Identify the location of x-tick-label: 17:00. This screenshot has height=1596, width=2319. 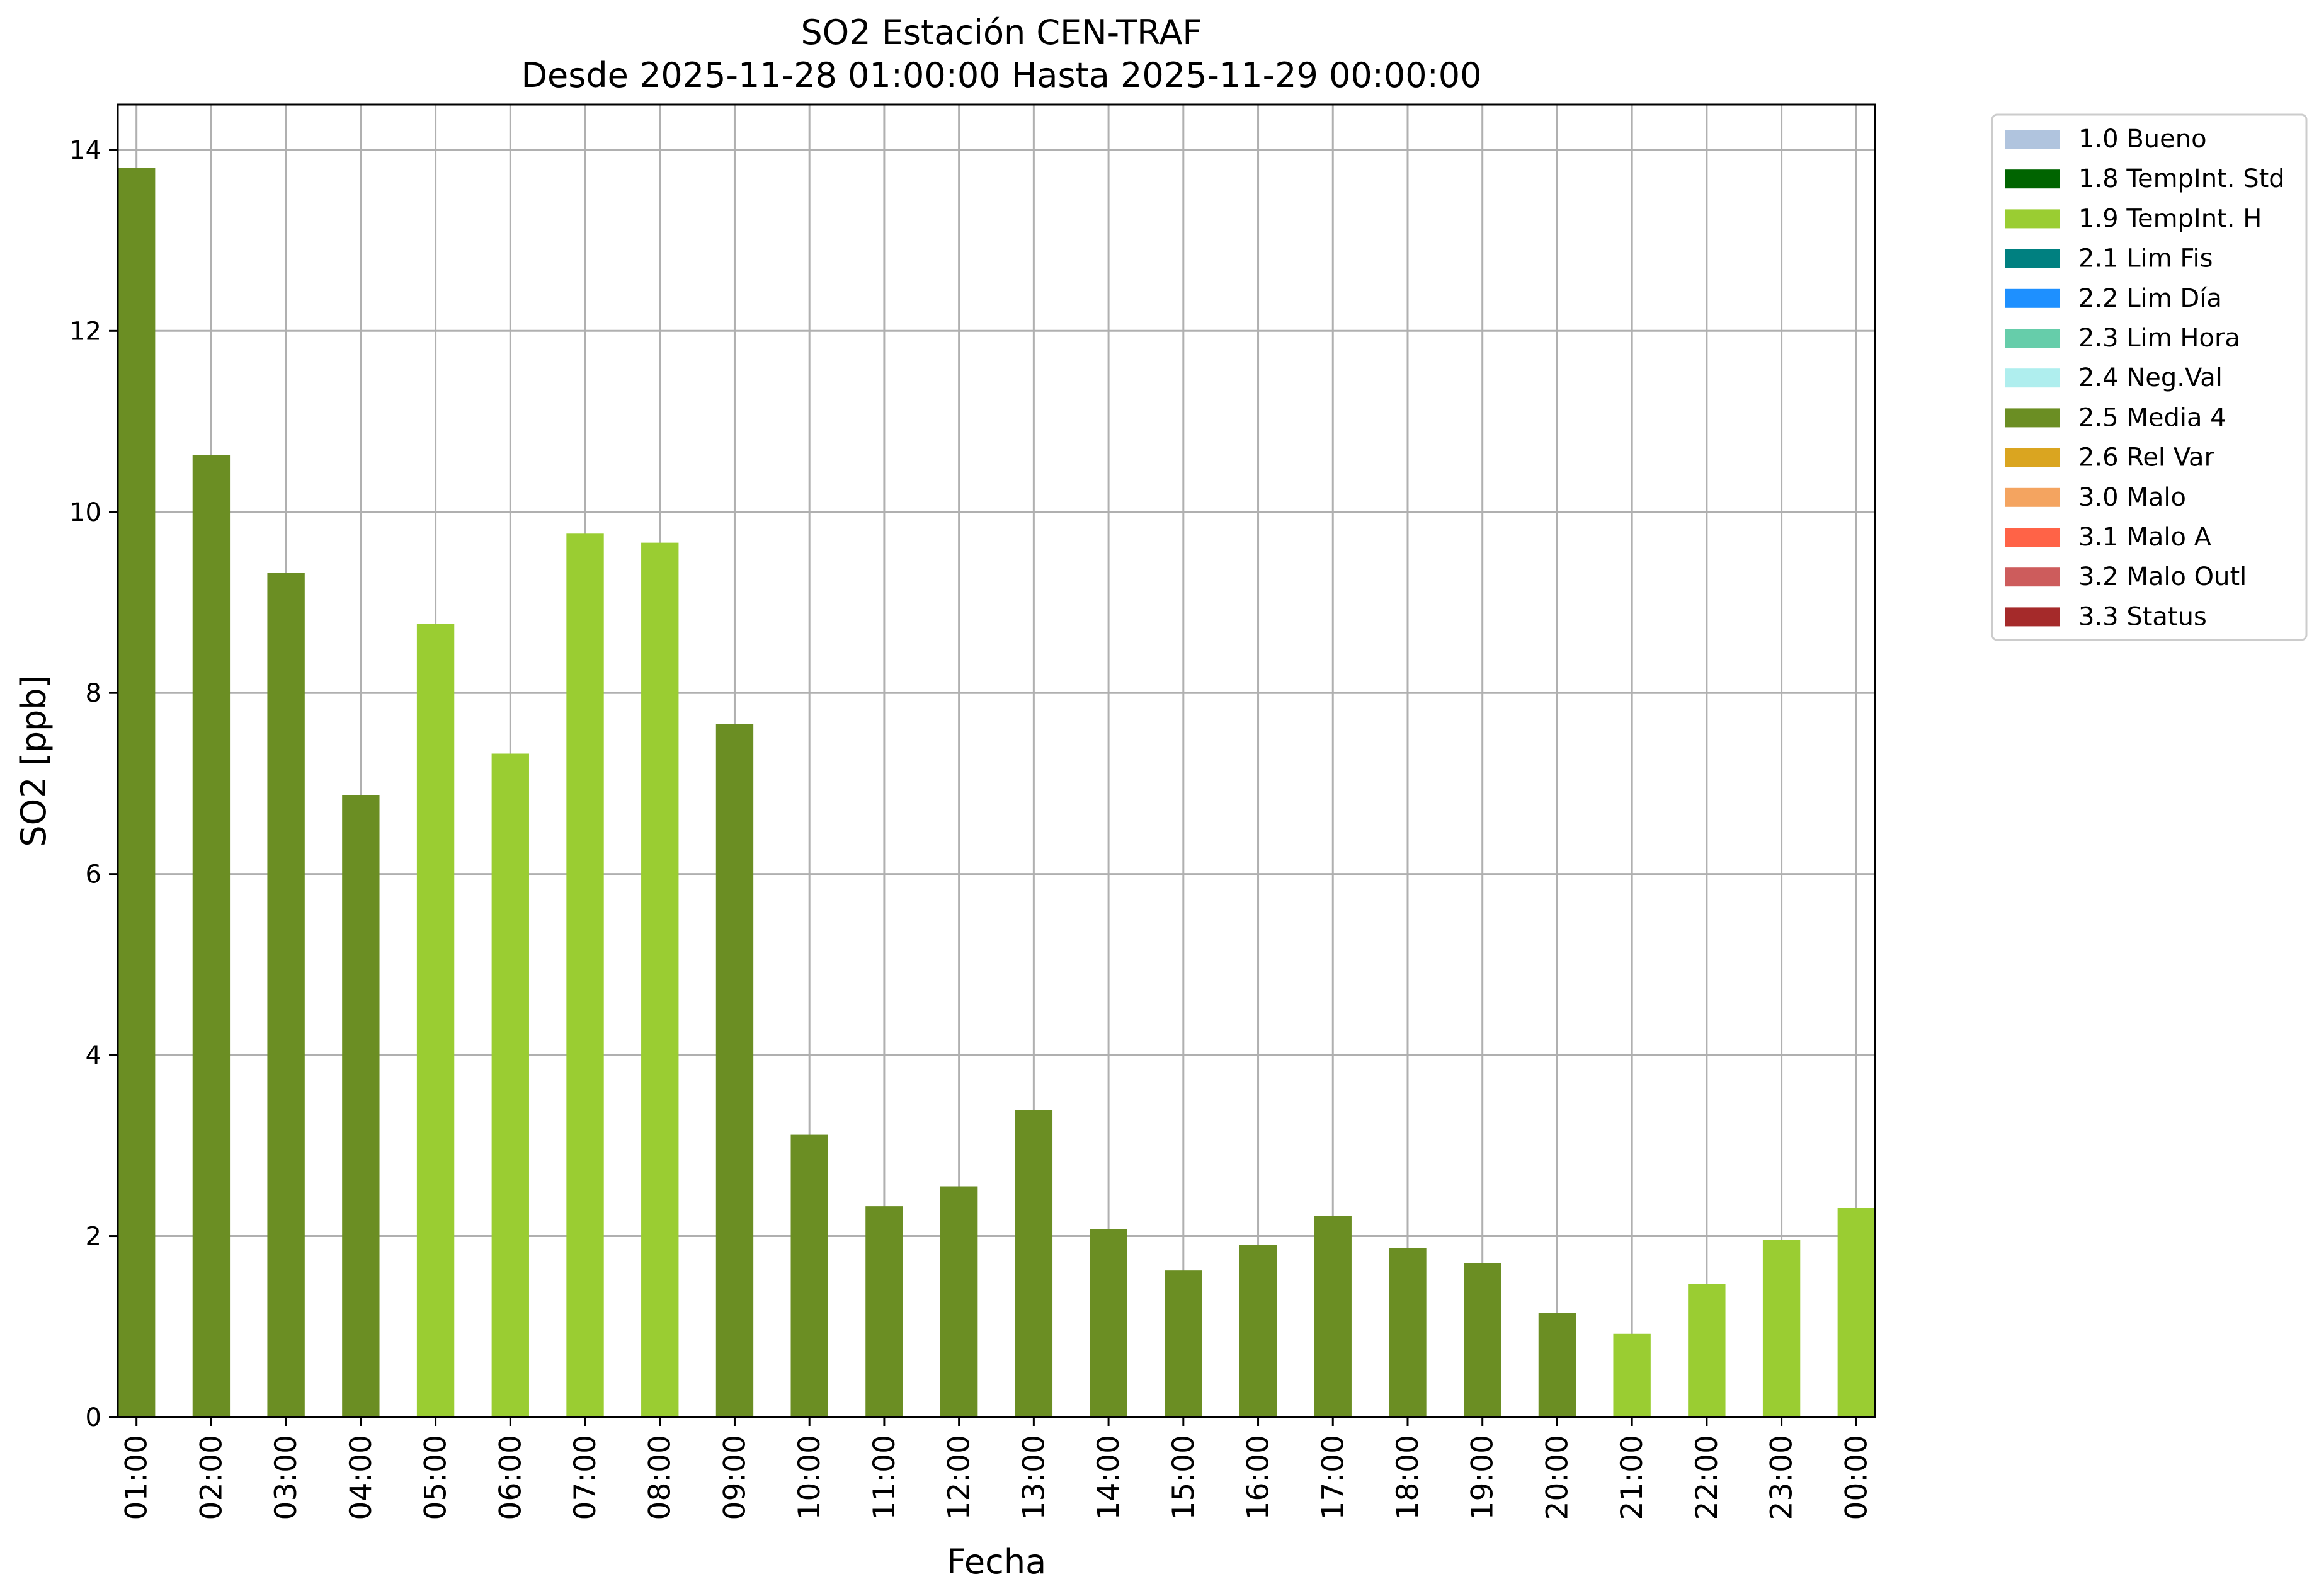
(1333, 1477).